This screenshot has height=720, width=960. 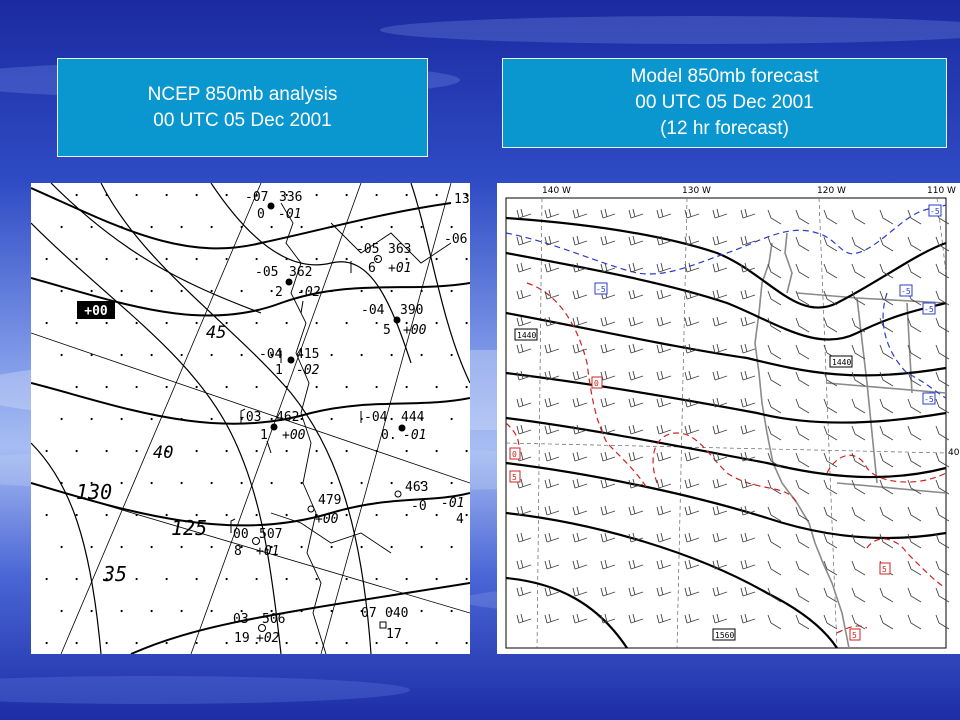 What do you see at coordinates (279, 292) in the screenshot?
I see `station-dewpoint: 2` at bounding box center [279, 292].